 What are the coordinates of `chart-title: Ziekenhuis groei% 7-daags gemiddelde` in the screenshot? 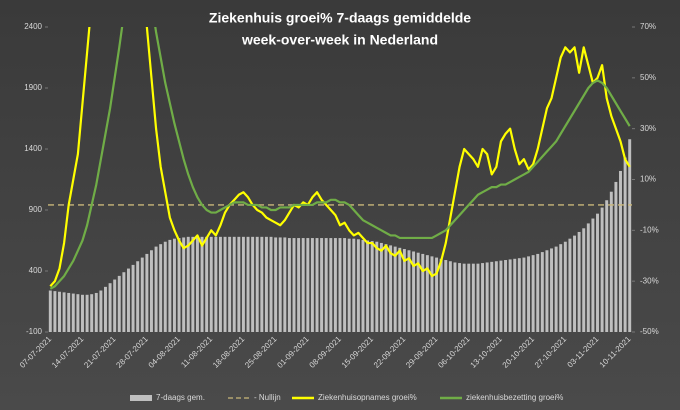 It's located at (340, 18).